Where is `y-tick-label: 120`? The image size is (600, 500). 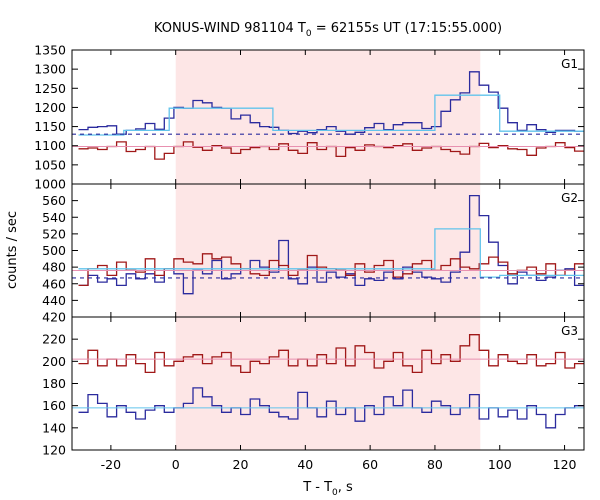
y-tick-label: 120 is located at coordinates (54, 450).